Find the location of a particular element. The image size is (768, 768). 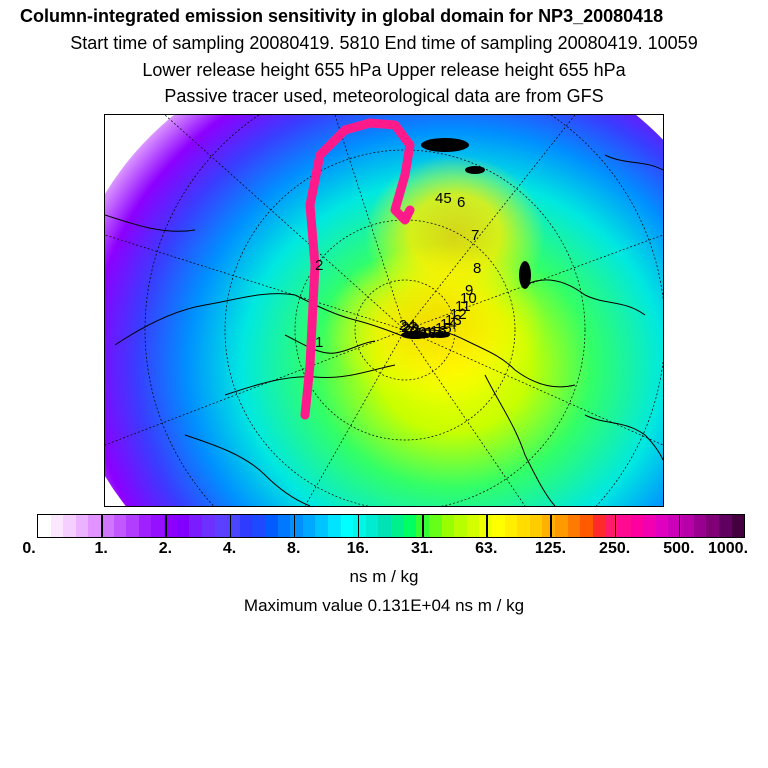

trajectory-point-label: 1 is located at coordinates (319, 342).